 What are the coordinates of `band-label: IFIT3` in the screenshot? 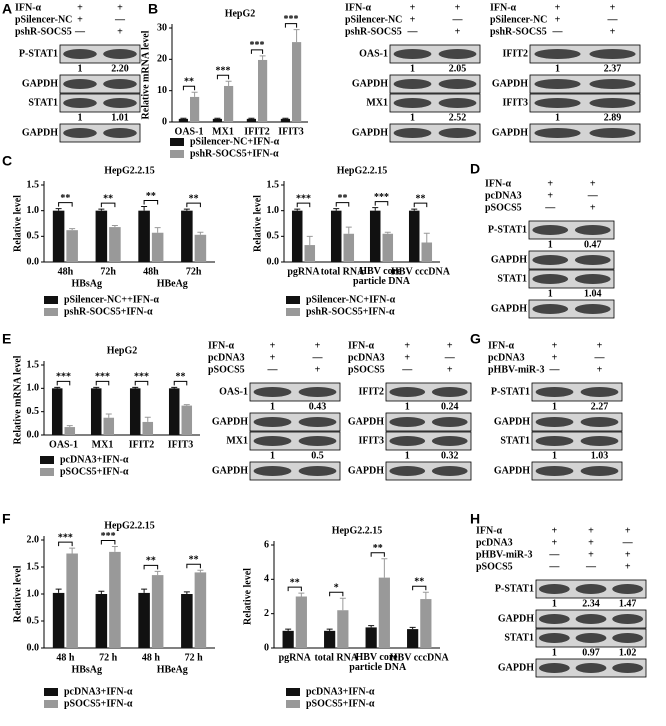 It's located at (515, 102).